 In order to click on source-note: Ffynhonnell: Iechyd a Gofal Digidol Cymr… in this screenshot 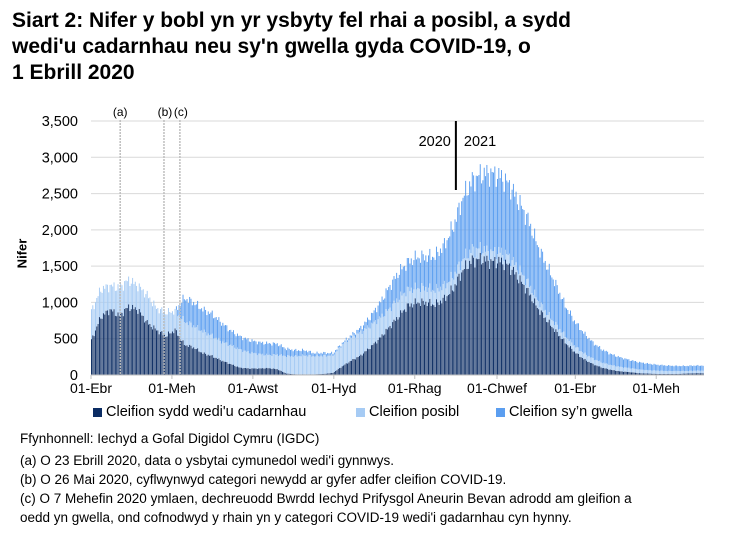, I will do `click(170, 438)`.